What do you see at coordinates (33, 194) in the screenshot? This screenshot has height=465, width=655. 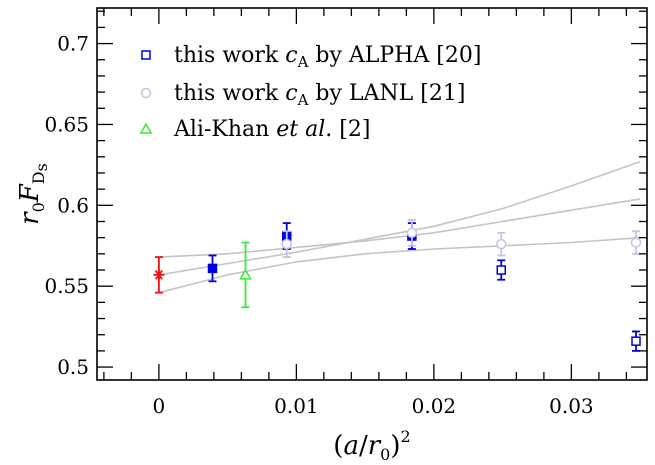 I see `y-axis-title: r0FDs` at bounding box center [33, 194].